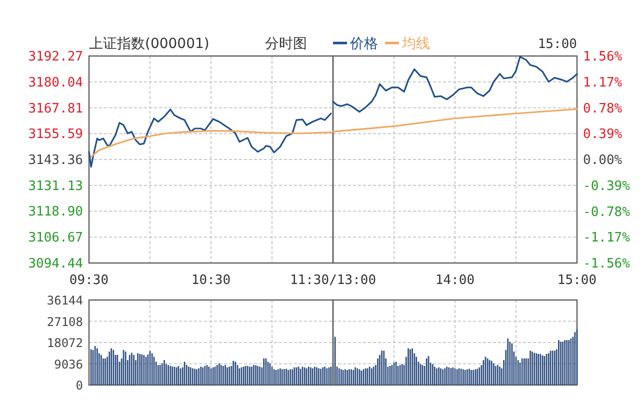 The image size is (640, 399). I want to click on legend-label: 均线, so click(415, 44).